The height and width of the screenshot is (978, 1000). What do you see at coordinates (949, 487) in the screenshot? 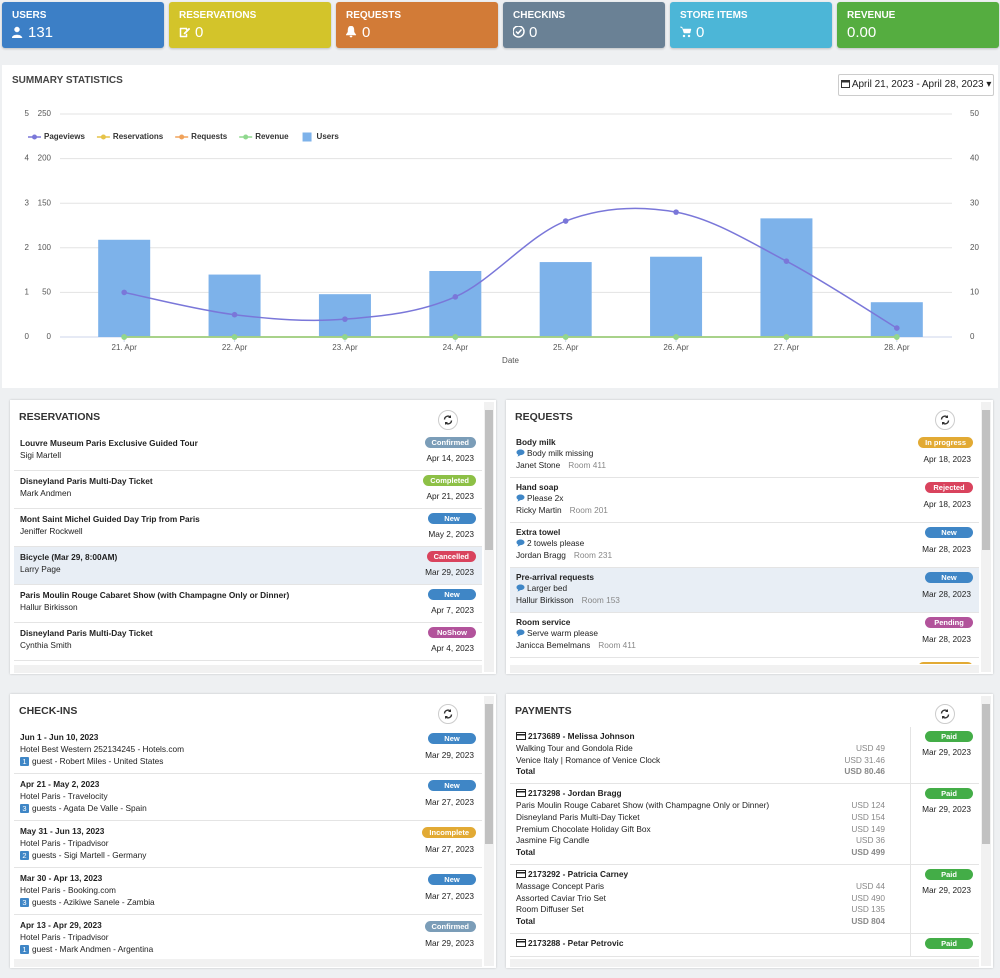
I see `status-badge: Rejected` at bounding box center [949, 487].